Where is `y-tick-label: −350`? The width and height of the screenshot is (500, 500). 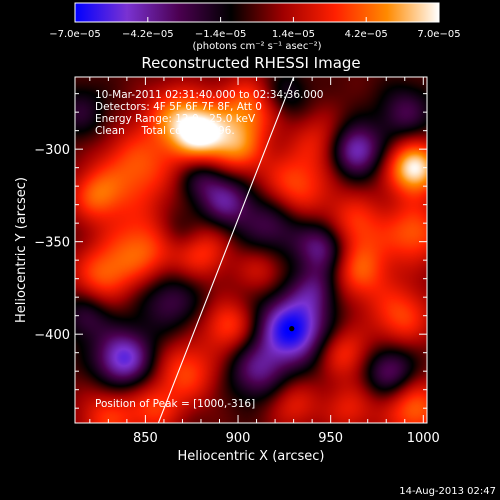
y-tick-label: −350 is located at coordinates (52, 243).